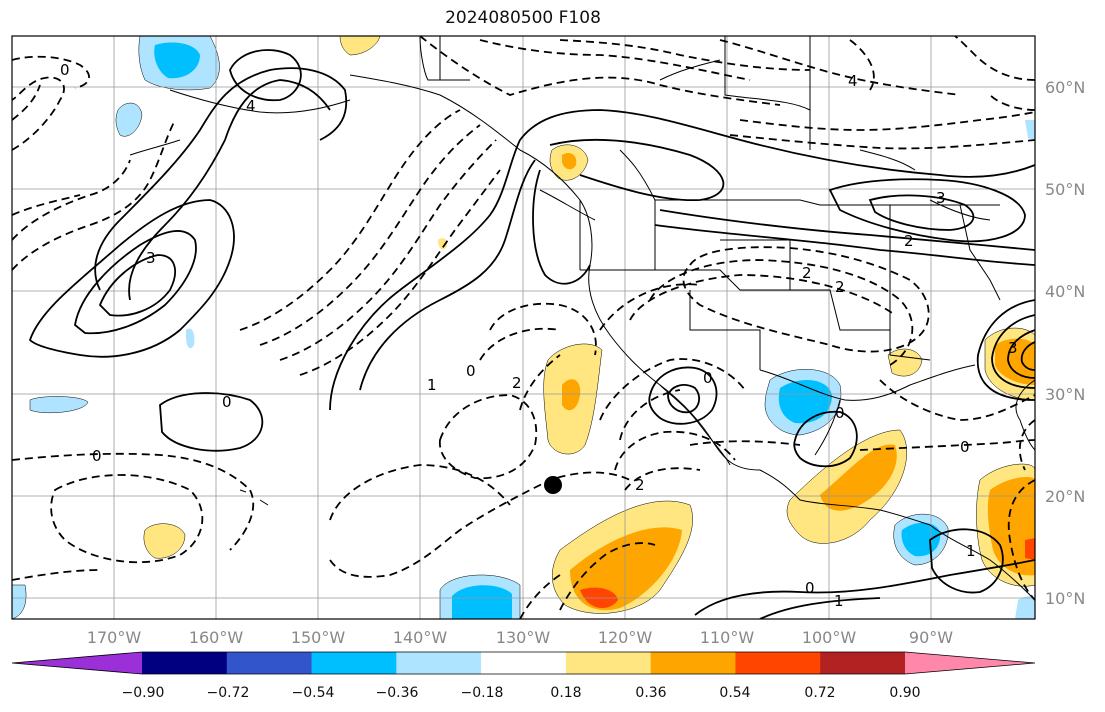 Image resolution: width=1105 pixels, height=712 pixels. Describe the element at coordinates (1065, 394) in the screenshot. I see `lat-label: 30°N` at that location.